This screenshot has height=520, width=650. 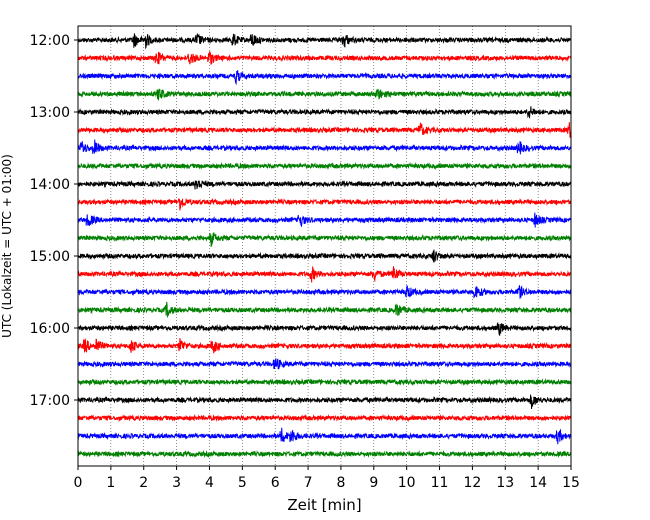 What do you see at coordinates (324, 345) in the screenshot?
I see `trace-line-16:15` at bounding box center [324, 345].